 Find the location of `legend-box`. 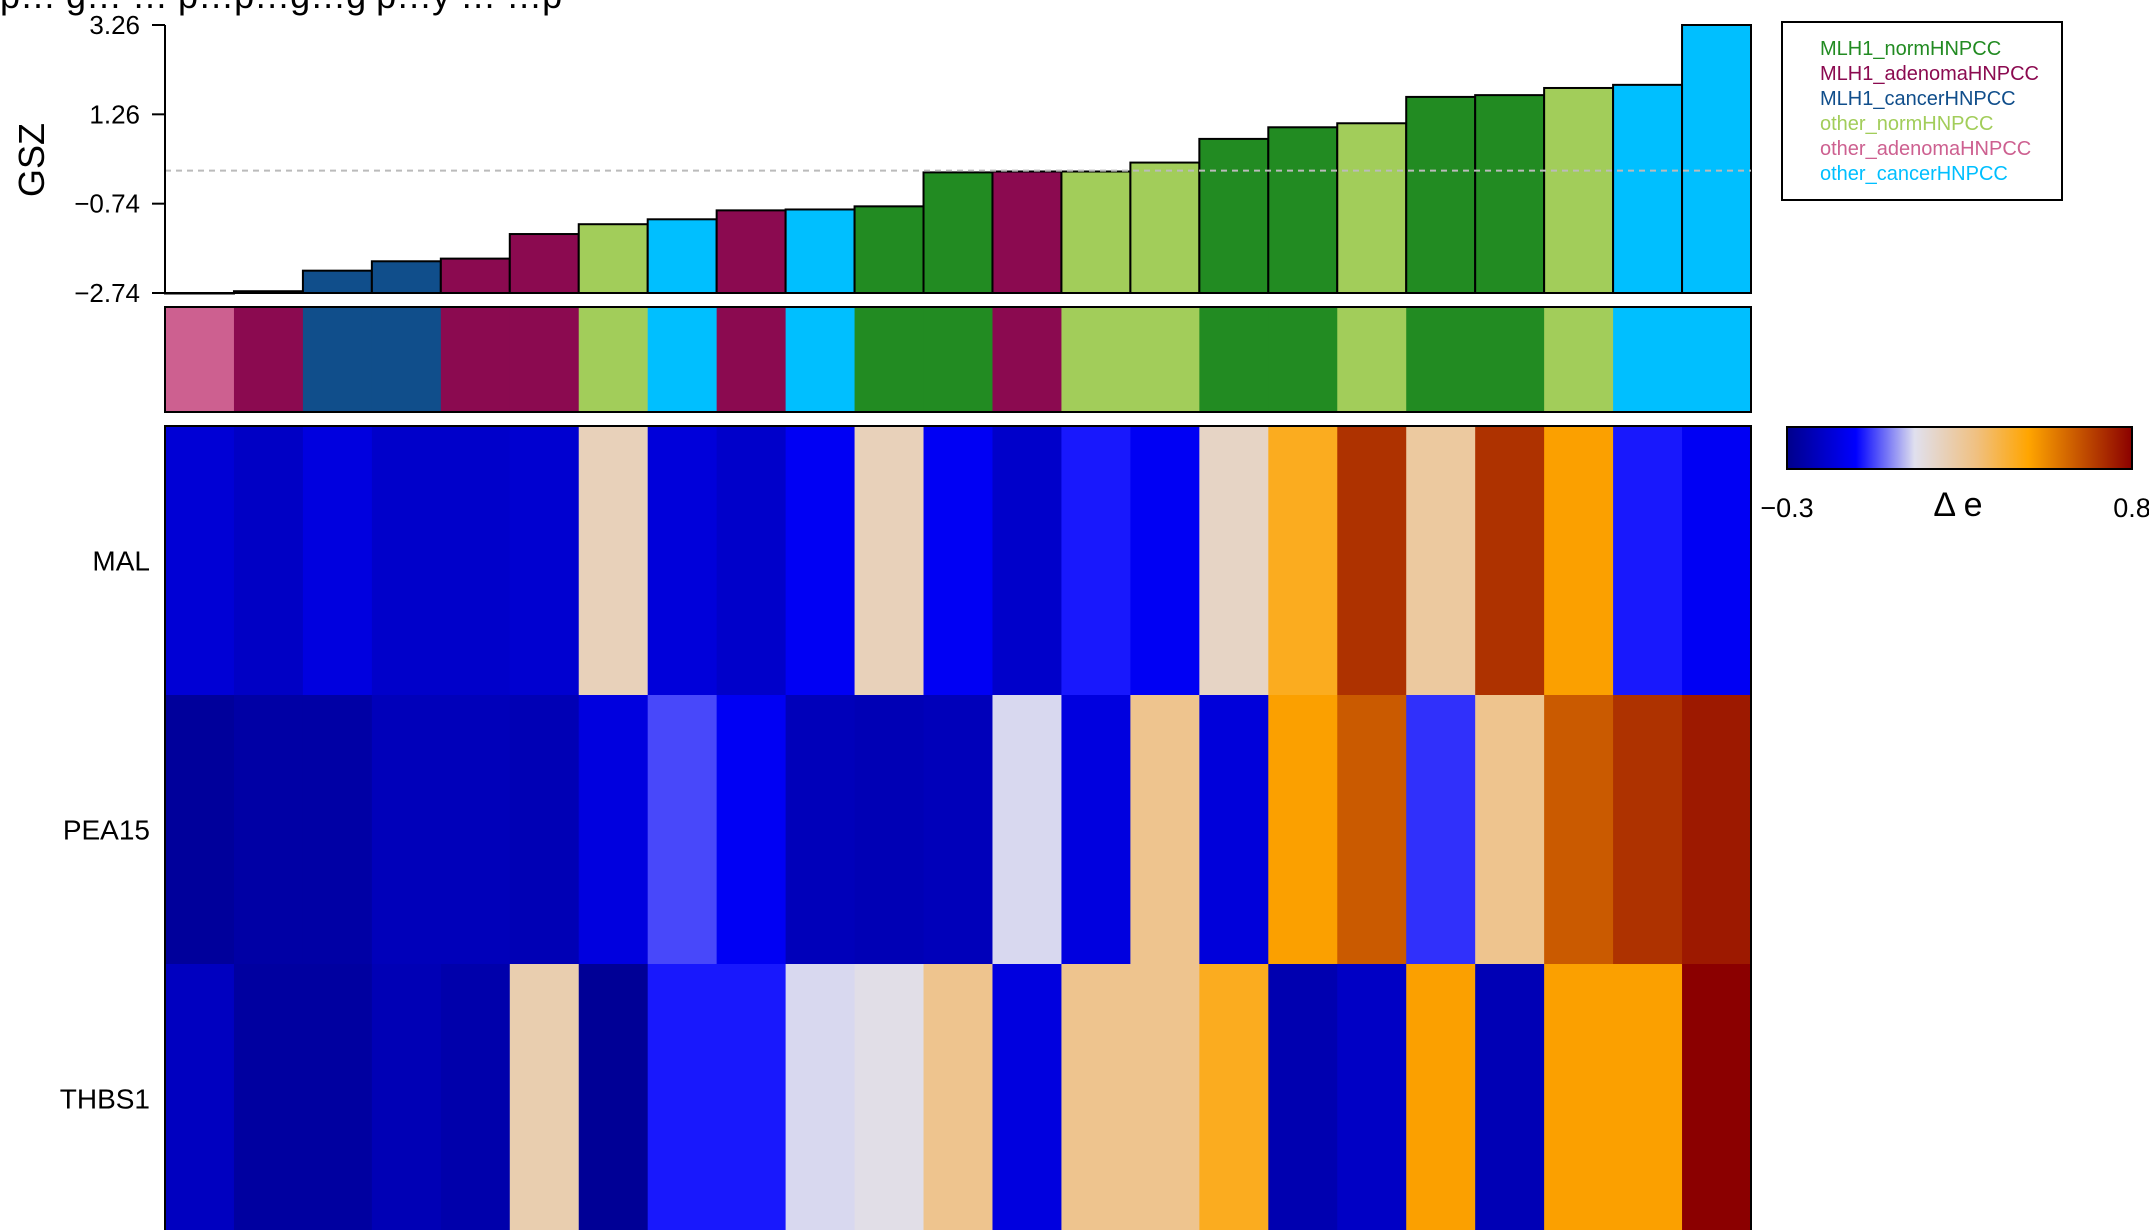

legend-box is located at coordinates (1922, 111).